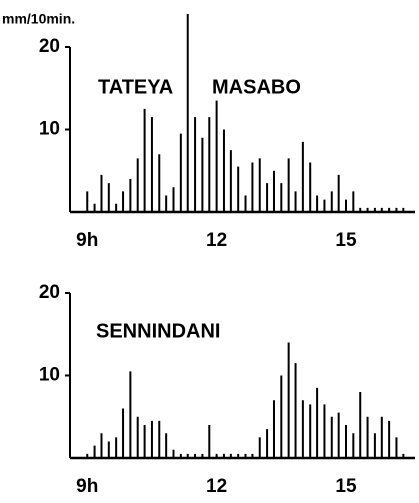 The height and width of the screenshot is (503, 419). What do you see at coordinates (135, 87) in the screenshot?
I see `annotation: TATEYA` at bounding box center [135, 87].